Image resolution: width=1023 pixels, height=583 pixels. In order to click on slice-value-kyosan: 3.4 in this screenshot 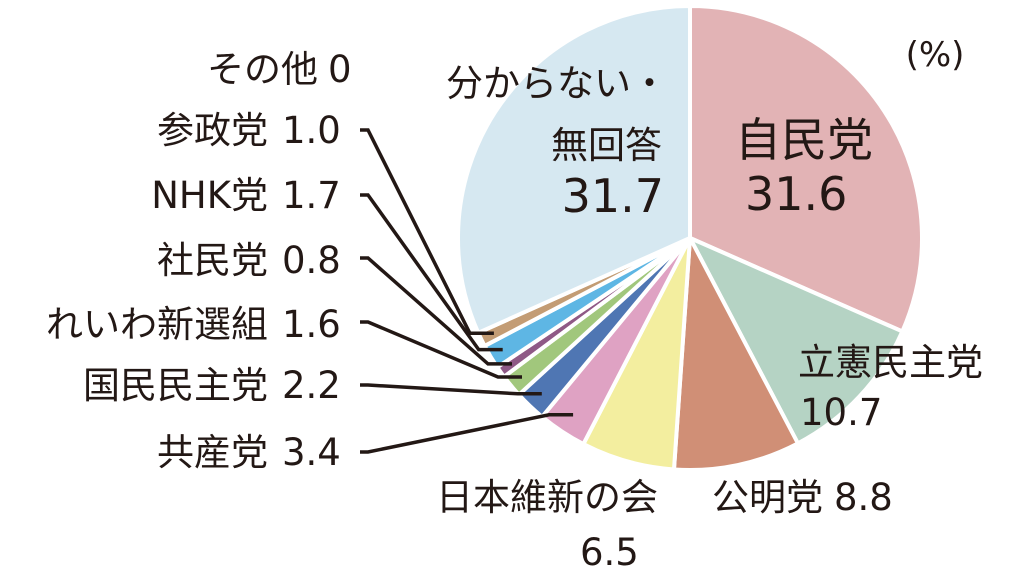, I will do `click(311, 452)`.